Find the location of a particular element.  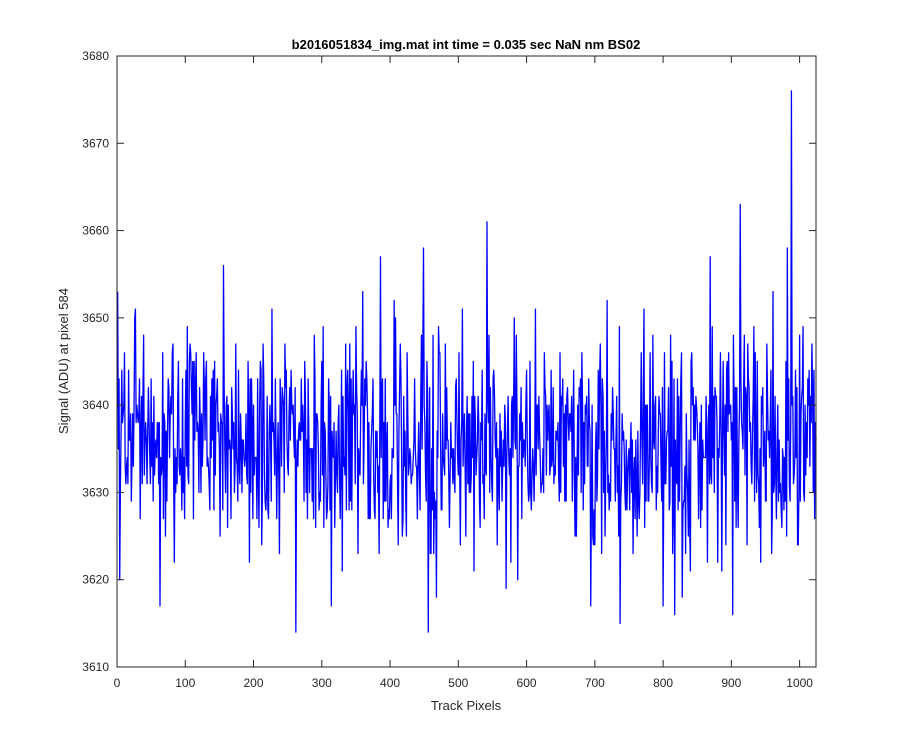

x-tick-label: 100 is located at coordinates (185, 683).